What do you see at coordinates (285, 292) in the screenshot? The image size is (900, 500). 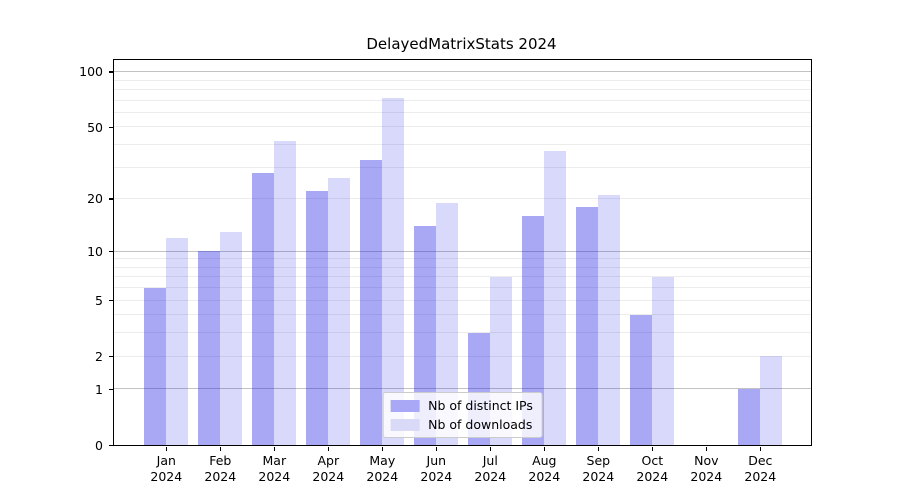 I see `bar-downloads-mar` at bounding box center [285, 292].